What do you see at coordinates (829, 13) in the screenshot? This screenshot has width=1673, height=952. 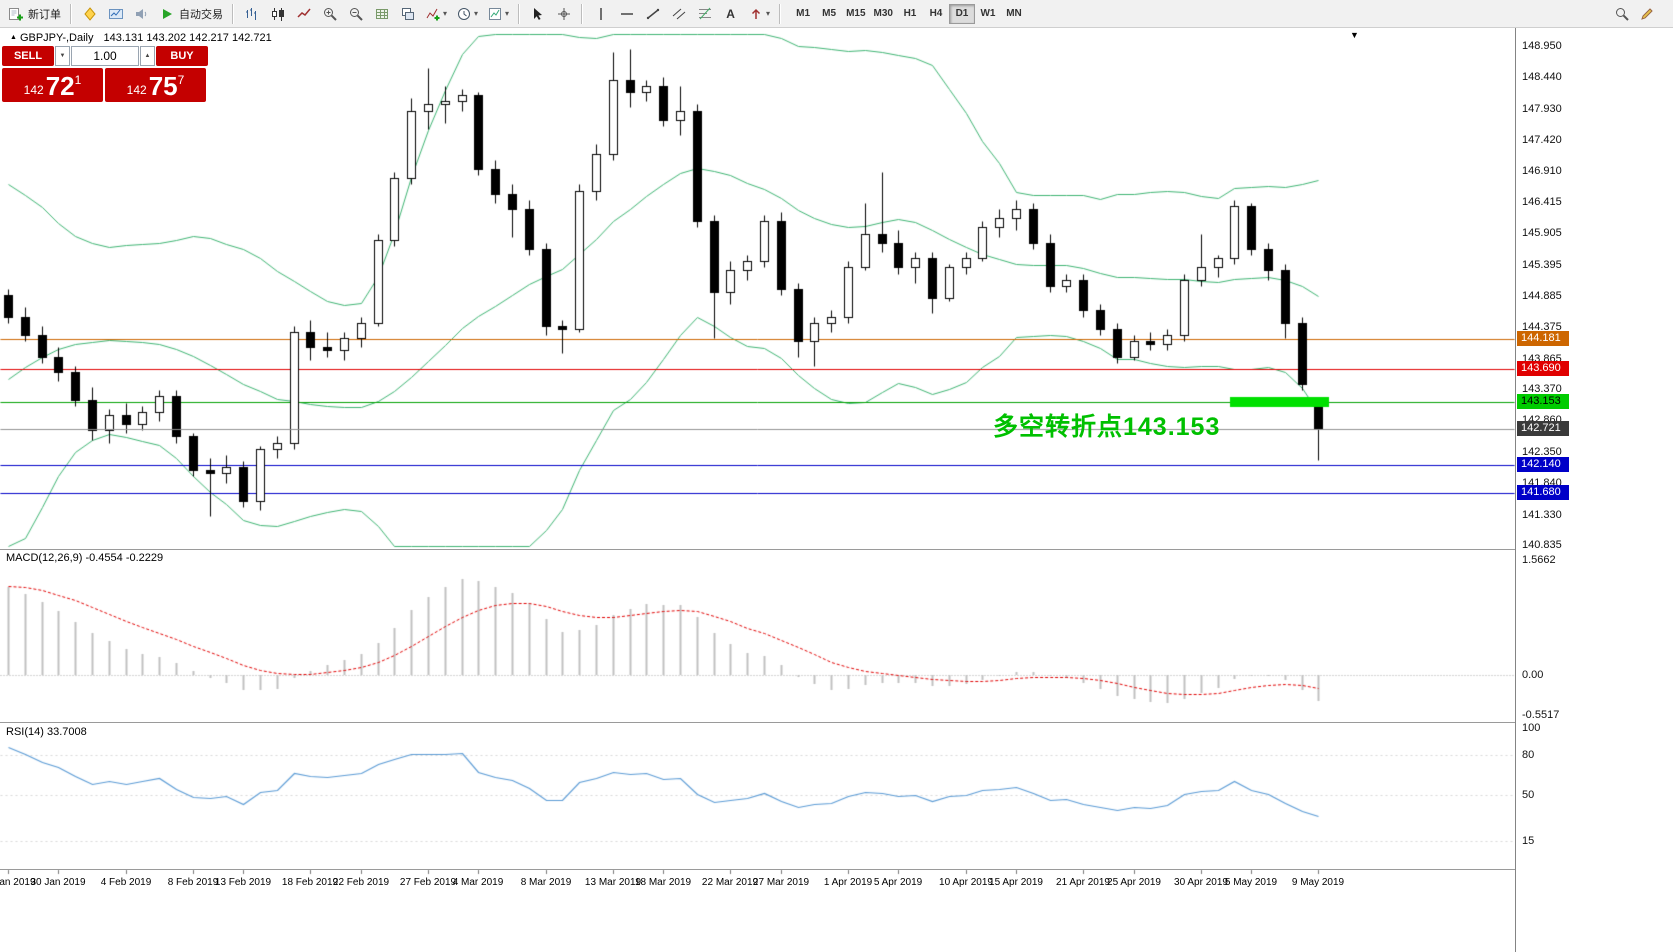 I see `timeframe-button-M5: M5` at bounding box center [829, 13].